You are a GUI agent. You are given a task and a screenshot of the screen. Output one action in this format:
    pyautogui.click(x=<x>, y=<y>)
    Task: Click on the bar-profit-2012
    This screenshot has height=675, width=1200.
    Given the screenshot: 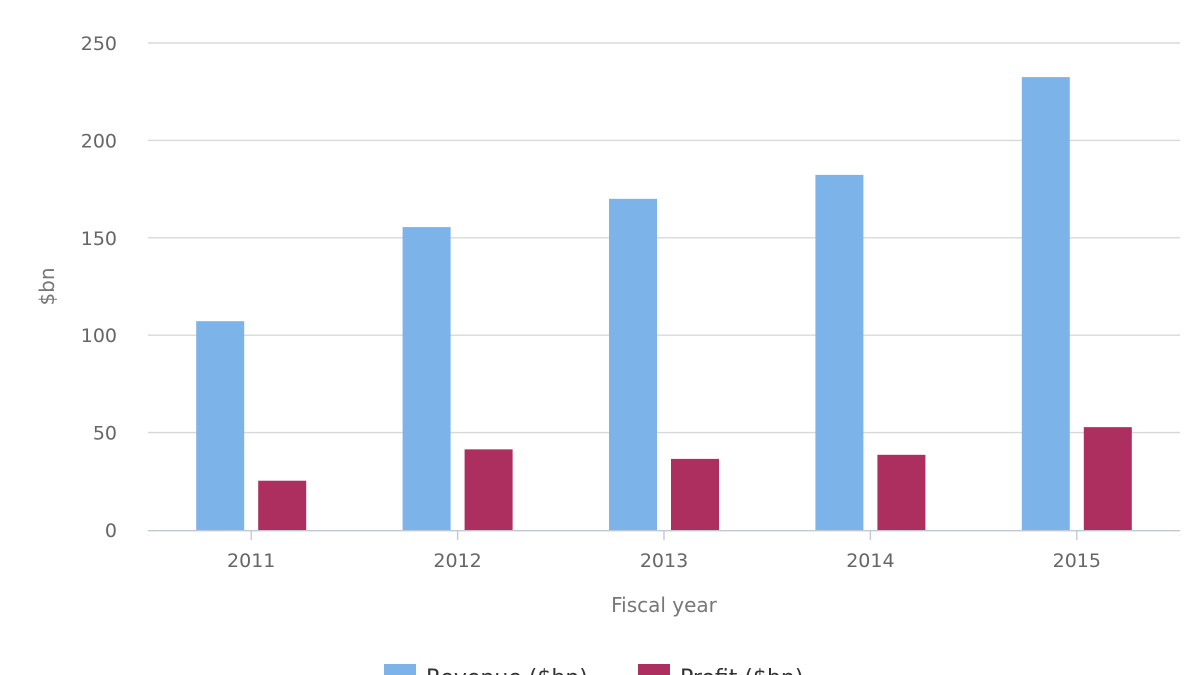 What is the action you would take?
    pyautogui.click(x=488, y=489)
    